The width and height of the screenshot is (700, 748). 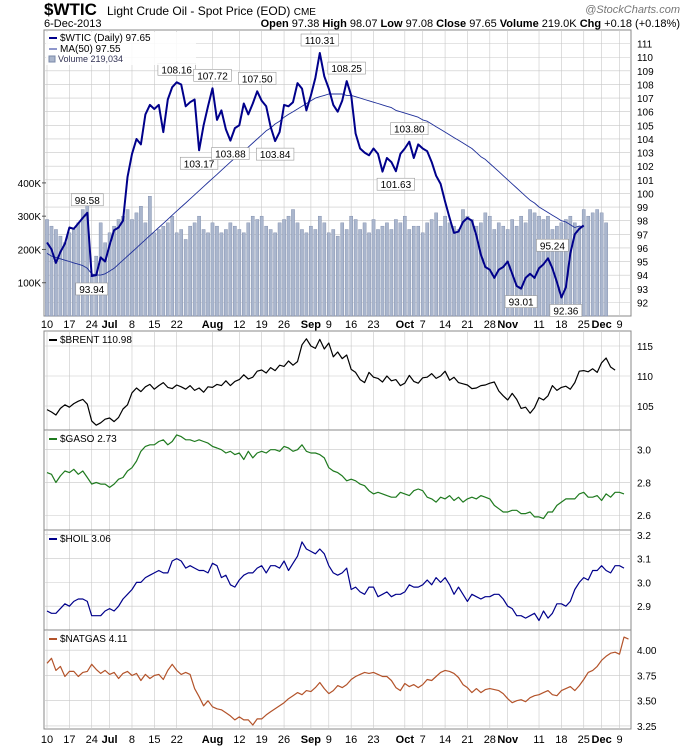 What do you see at coordinates (490, 325) in the screenshot?
I see `top-x-tick-label: 28` at bounding box center [490, 325].